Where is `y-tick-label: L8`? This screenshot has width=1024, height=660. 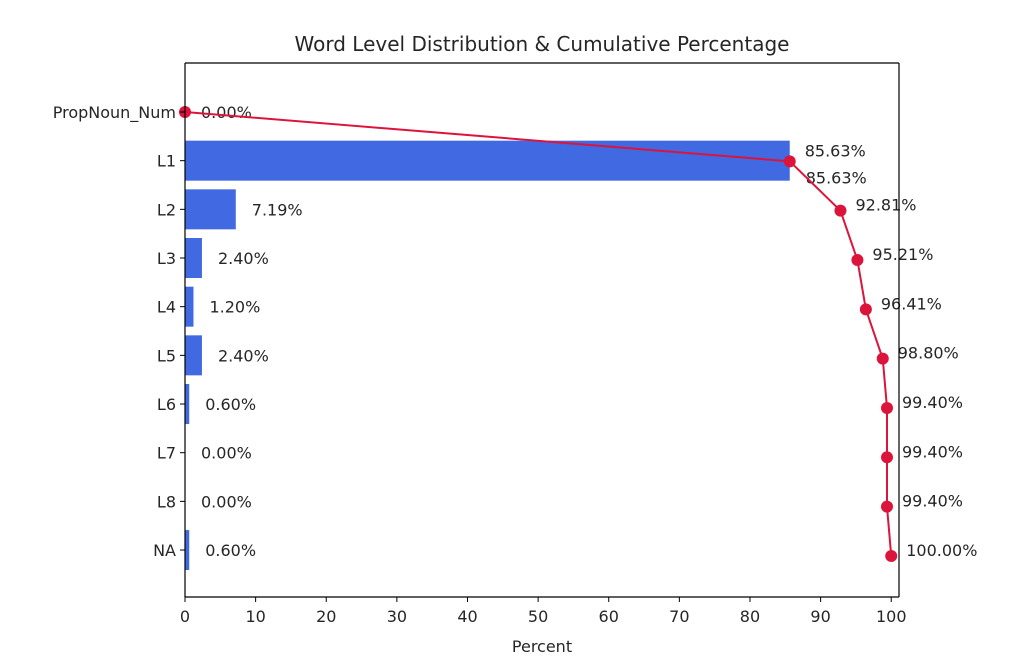
y-tick-label: L8 is located at coordinates (166, 501).